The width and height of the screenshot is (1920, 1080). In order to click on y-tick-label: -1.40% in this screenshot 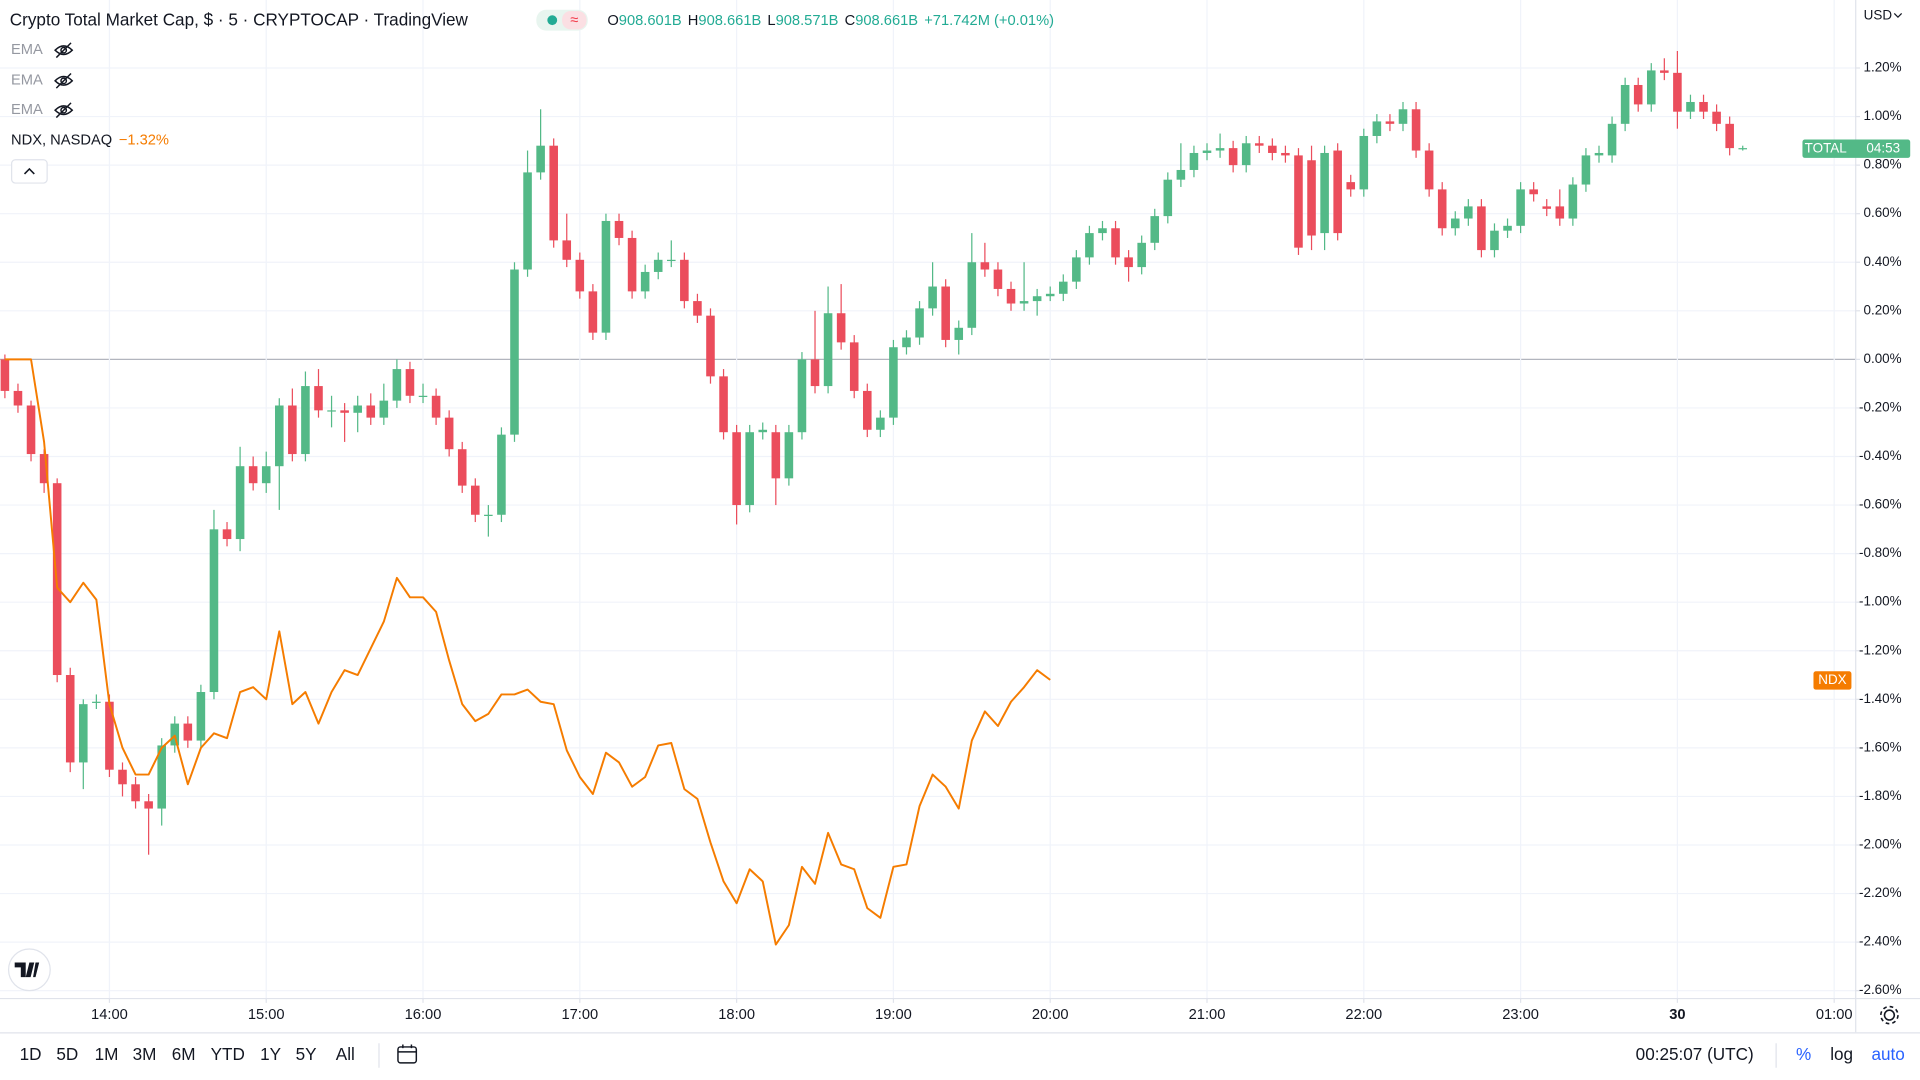, I will do `click(1880, 698)`.